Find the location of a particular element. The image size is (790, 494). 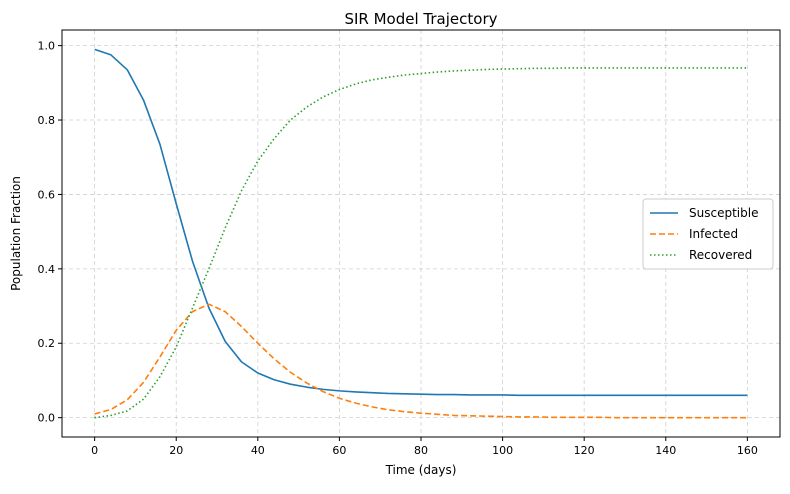

x-tick-label: 40 is located at coordinates (258, 450).